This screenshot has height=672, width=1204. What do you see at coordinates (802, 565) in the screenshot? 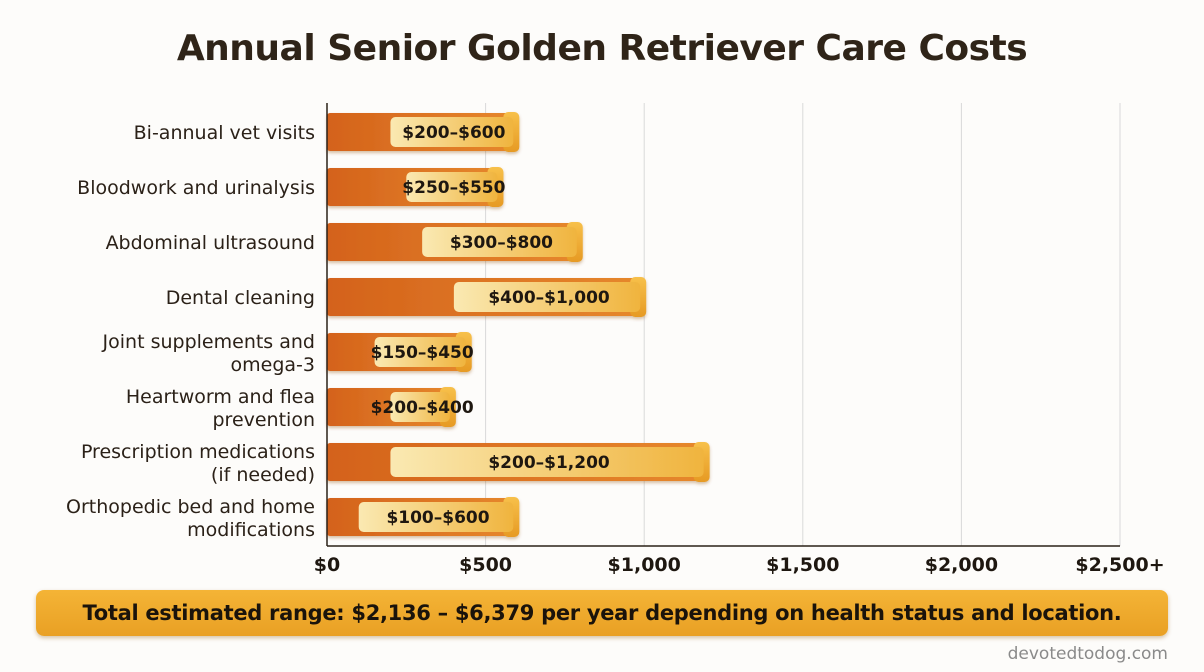
I see `x-tick-label: $1,500` at bounding box center [802, 565].